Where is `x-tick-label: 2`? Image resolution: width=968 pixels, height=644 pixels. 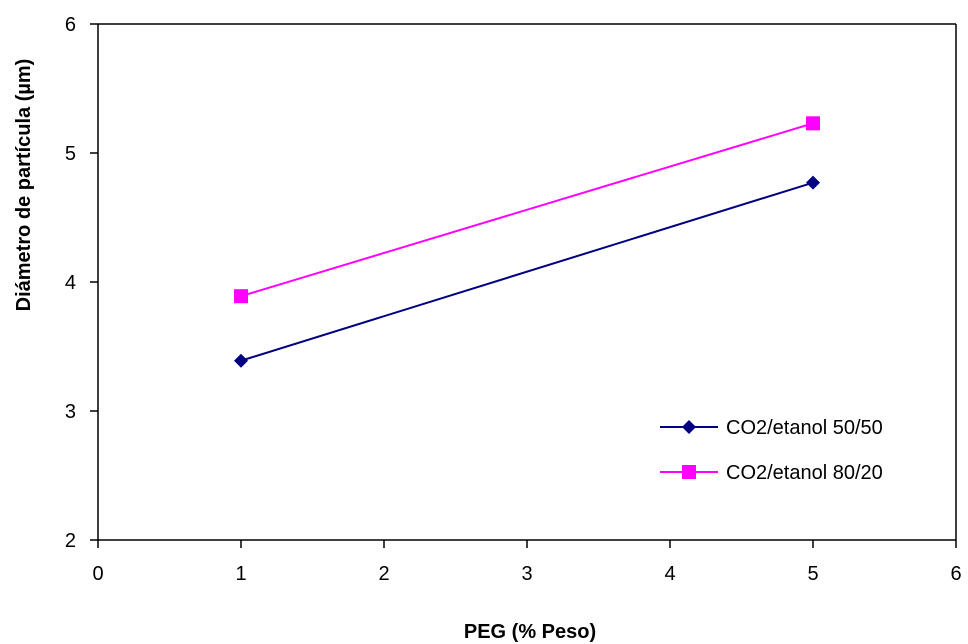
x-tick-label: 2 is located at coordinates (383, 574).